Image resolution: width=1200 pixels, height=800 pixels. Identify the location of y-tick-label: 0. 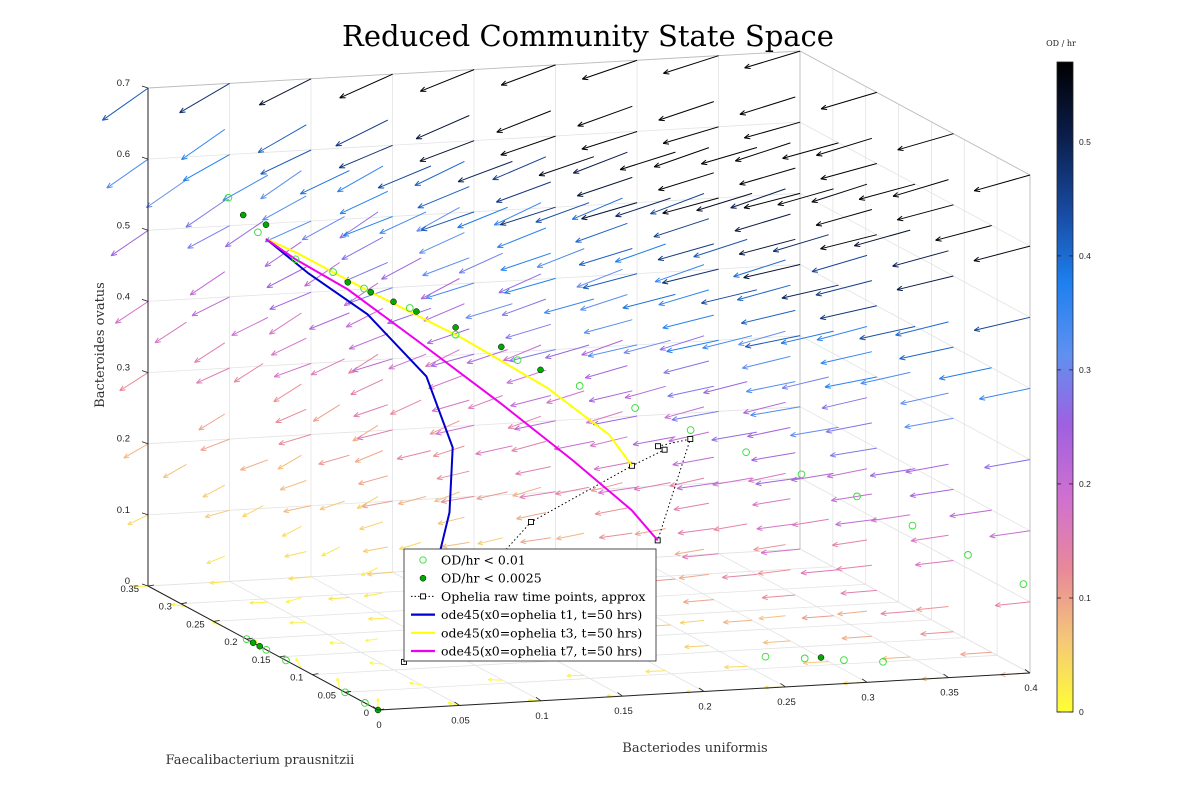
(366, 713).